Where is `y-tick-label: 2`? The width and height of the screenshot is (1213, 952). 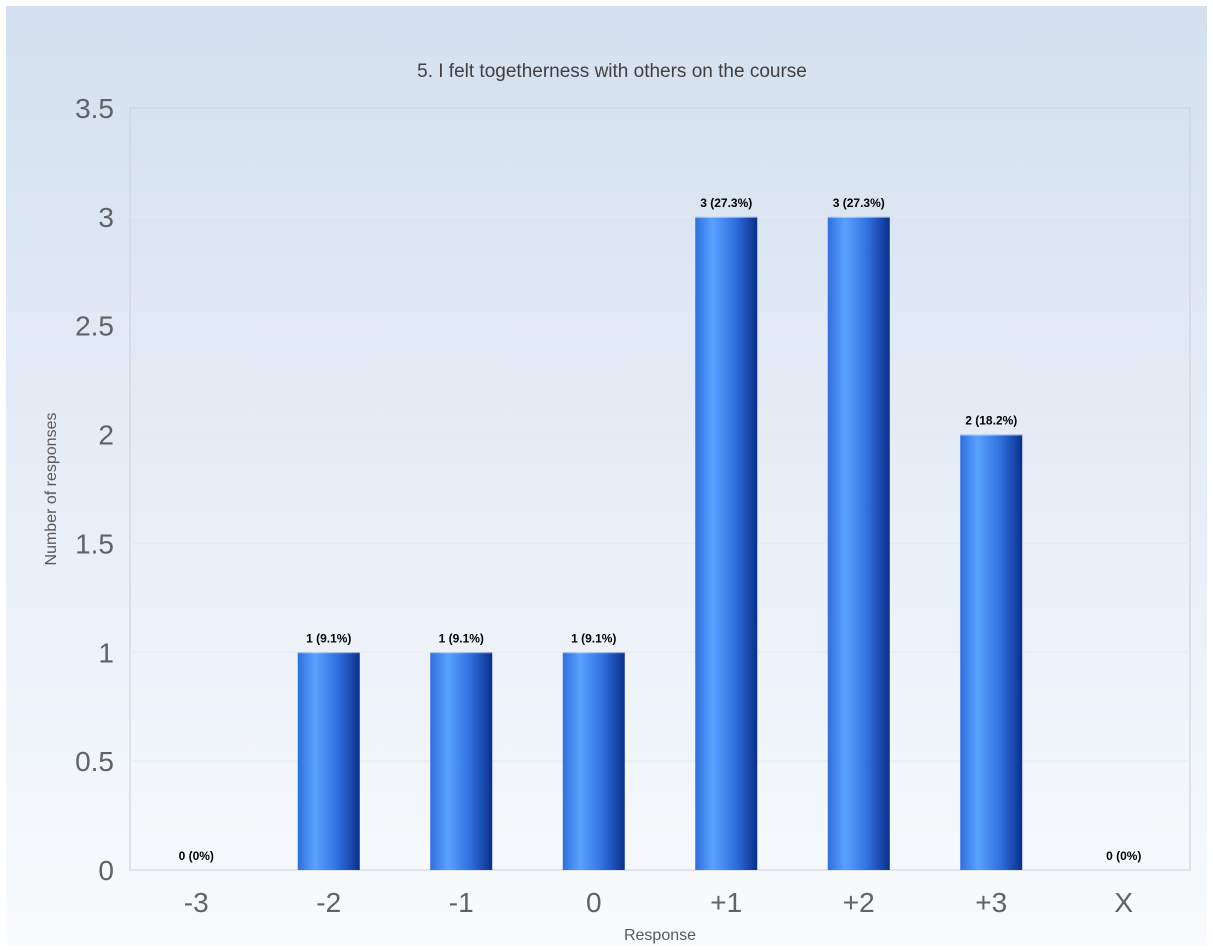
y-tick-label: 2 is located at coordinates (106, 435).